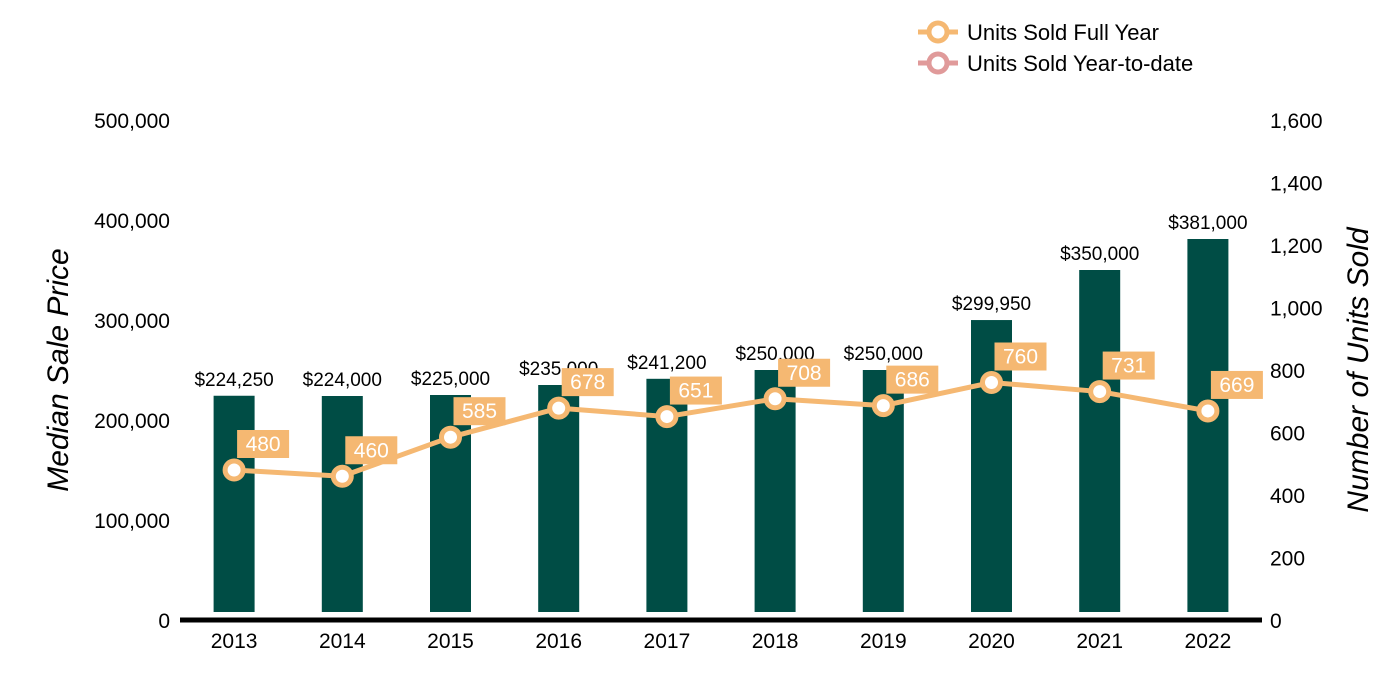 The height and width of the screenshot is (700, 1400). Describe the element at coordinates (132, 321) in the screenshot. I see `left-axis-tick-label: 300,000` at that location.